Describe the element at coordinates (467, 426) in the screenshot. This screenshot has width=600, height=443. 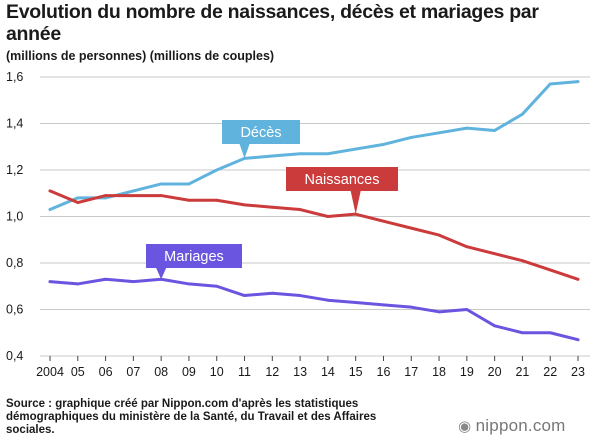
I see `nippon-logo-icon: ◉` at that location.